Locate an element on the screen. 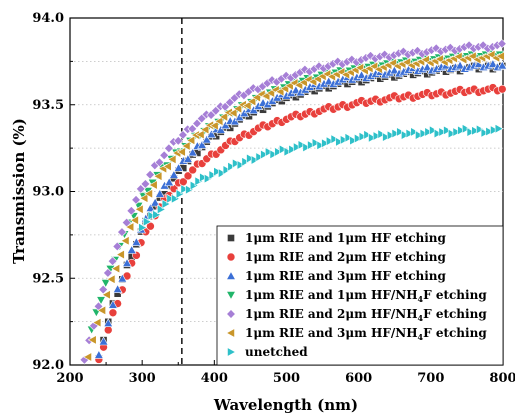 The width and height of the screenshot is (515, 418). x-tick-label: 300 is located at coordinates (142, 378).